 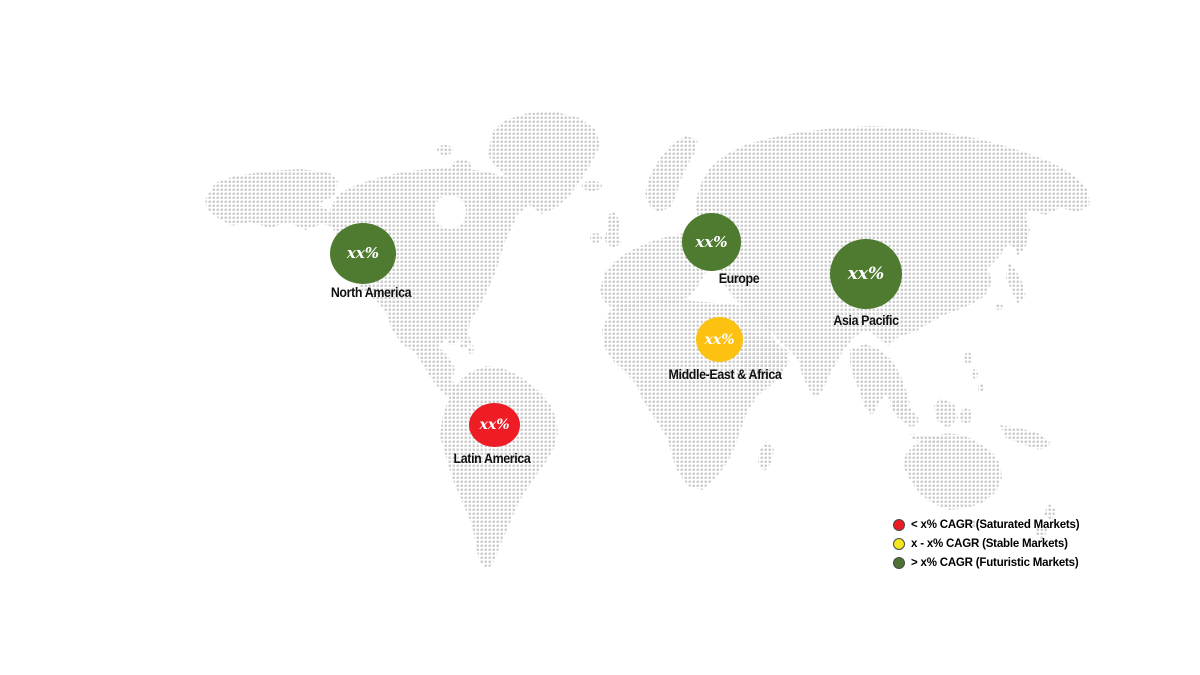 I want to click on legend-item-saturated: < x% CAGR (Saturated Markets), so click(x=986, y=525).